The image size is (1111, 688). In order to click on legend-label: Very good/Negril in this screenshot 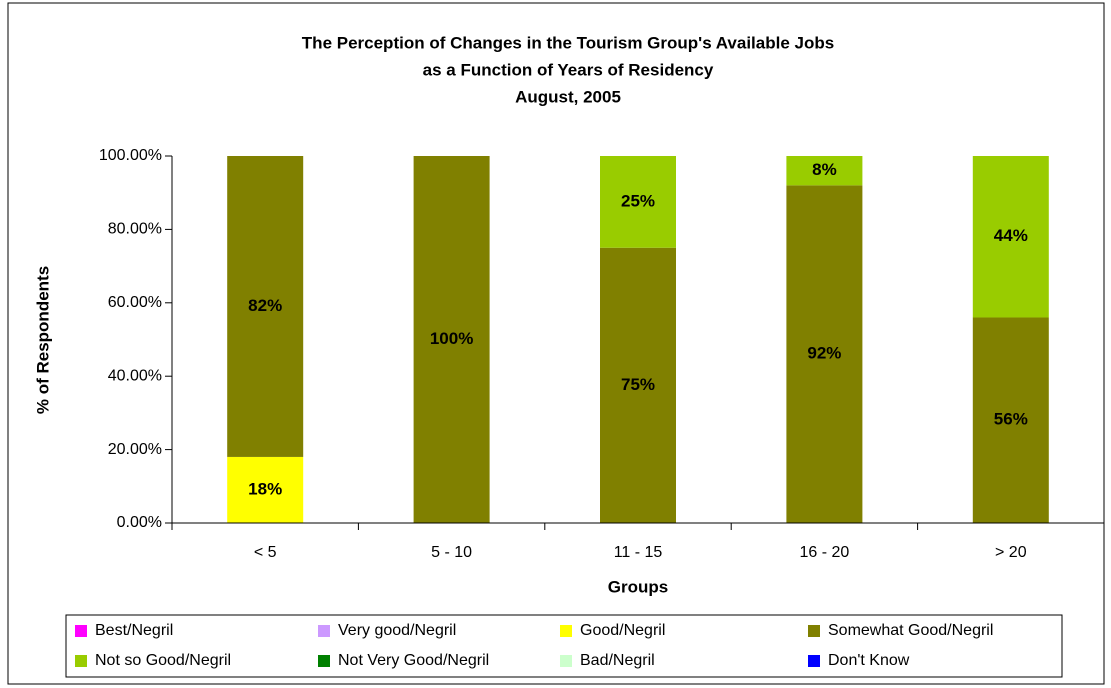, I will do `click(397, 630)`.